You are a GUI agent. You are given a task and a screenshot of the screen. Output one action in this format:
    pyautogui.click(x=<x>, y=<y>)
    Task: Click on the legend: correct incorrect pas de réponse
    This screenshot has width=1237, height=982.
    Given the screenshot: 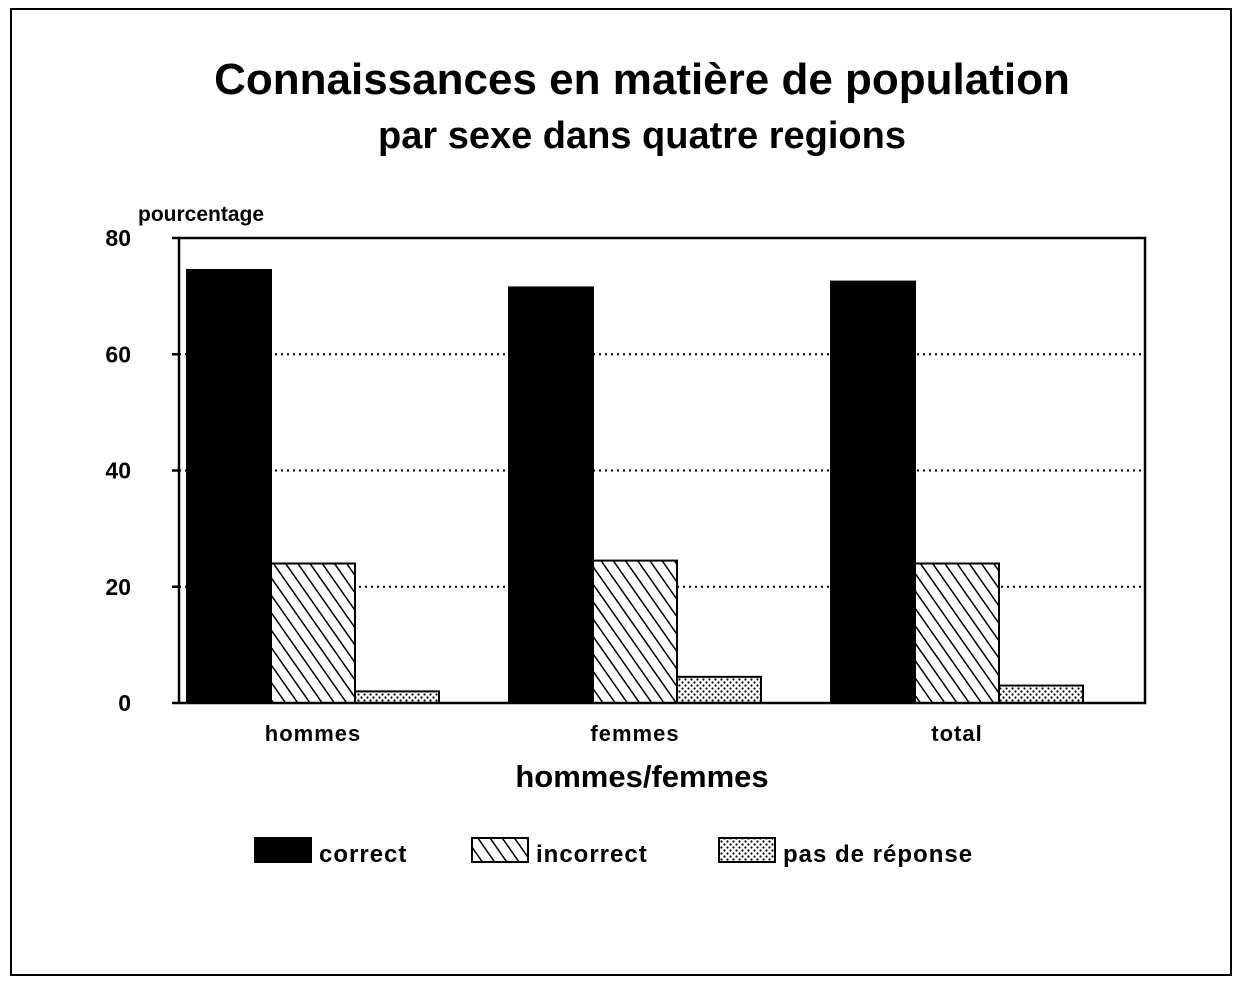 What is the action you would take?
    pyautogui.click(x=613, y=852)
    